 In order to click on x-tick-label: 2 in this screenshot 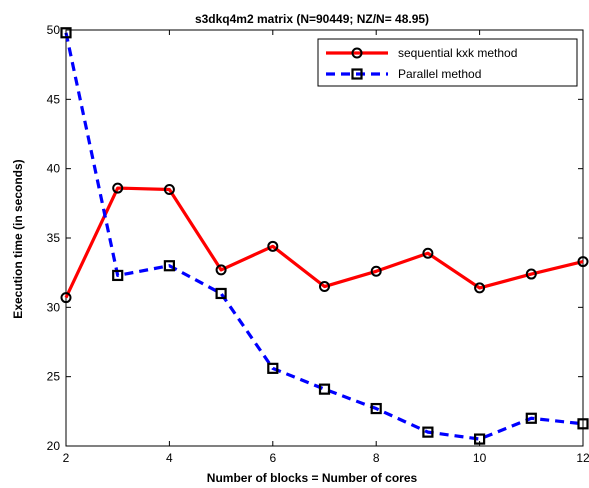, I will do `click(66, 458)`.